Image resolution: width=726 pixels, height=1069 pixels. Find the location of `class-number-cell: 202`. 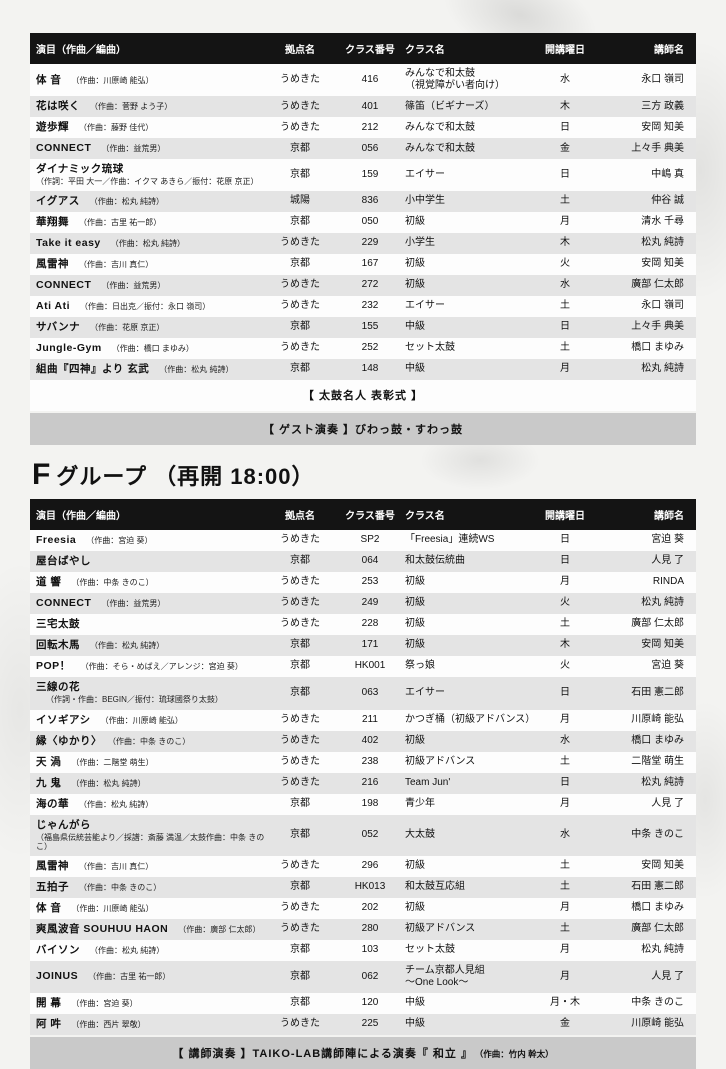

class-number-cell: 202 is located at coordinates (370, 908).